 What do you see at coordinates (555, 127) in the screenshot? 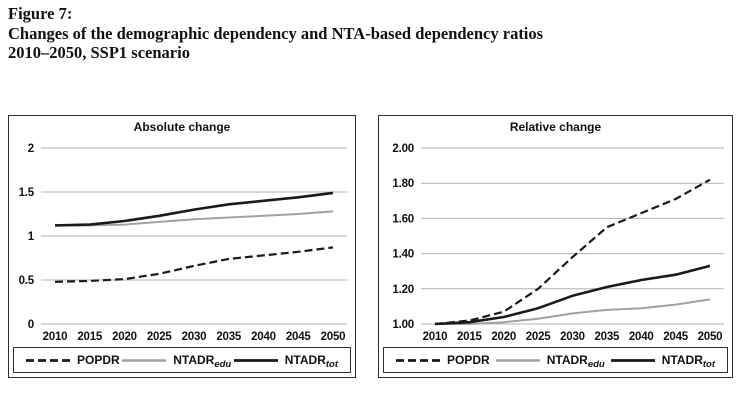
I see `relative-change-title: Relative change` at bounding box center [555, 127].